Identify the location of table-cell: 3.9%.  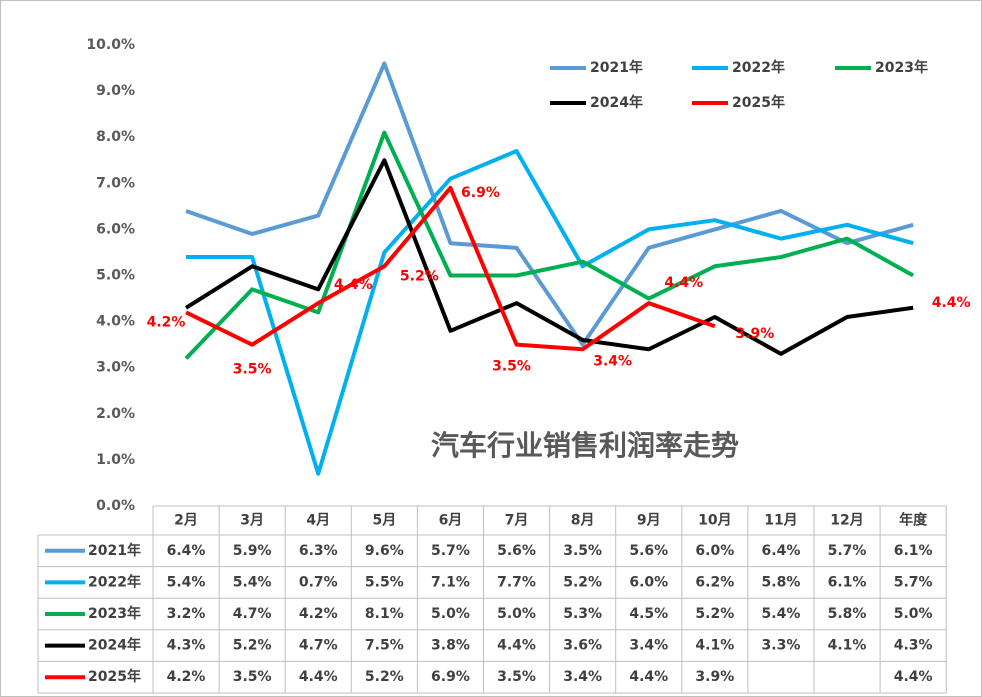
(714, 677).